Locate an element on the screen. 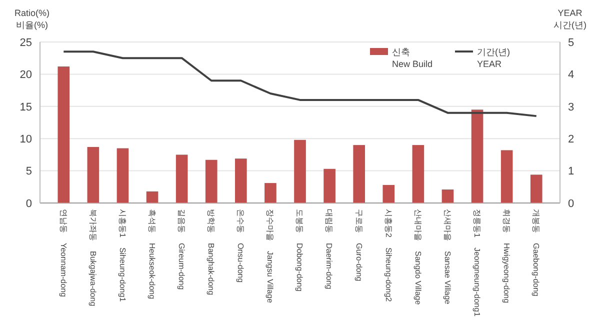 The image size is (600, 327). y2-tick-label: 4 is located at coordinates (571, 75).